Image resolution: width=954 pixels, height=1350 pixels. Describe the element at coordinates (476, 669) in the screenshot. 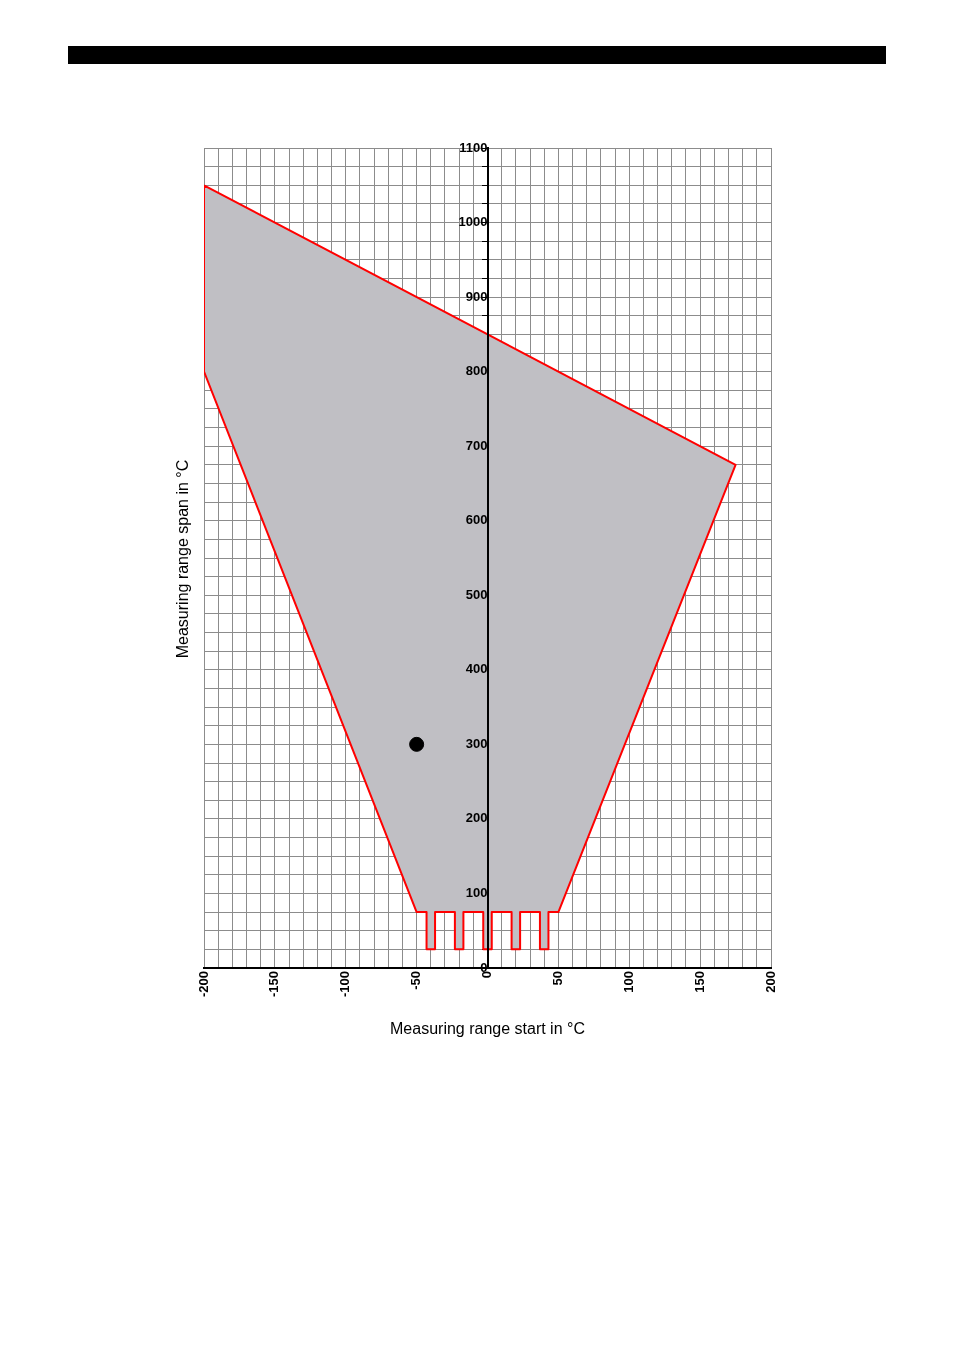

I see `y-tick-label: 400` at that location.